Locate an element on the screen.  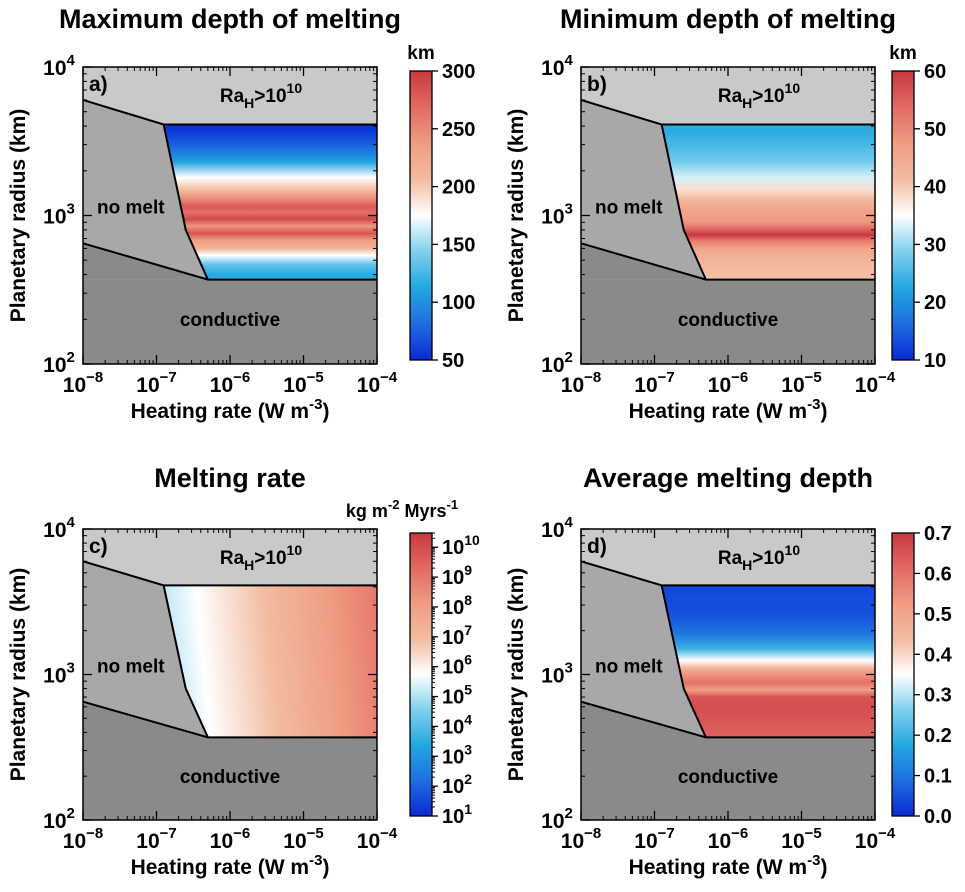
panel-label: d) is located at coordinates (597, 546).